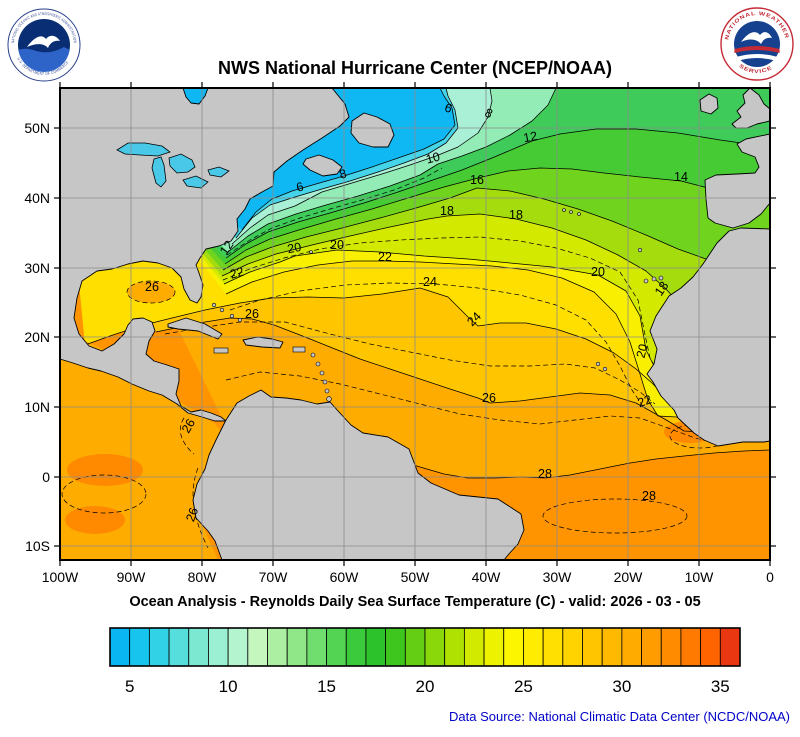 The image size is (800, 737). Describe the element at coordinates (737, 181) in the screenshot. I see `land-france-iberia` at that location.